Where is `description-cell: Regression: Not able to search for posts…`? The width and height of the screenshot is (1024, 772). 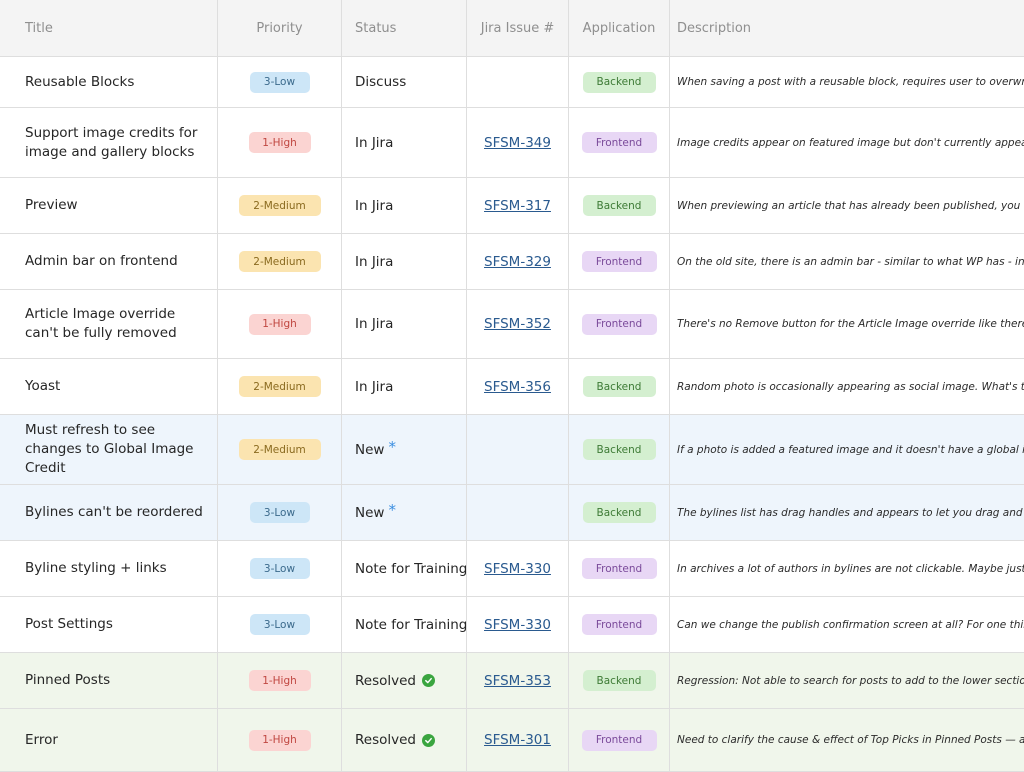
description-cell: Regression: Not able to search for posts… is located at coordinates (847, 680).